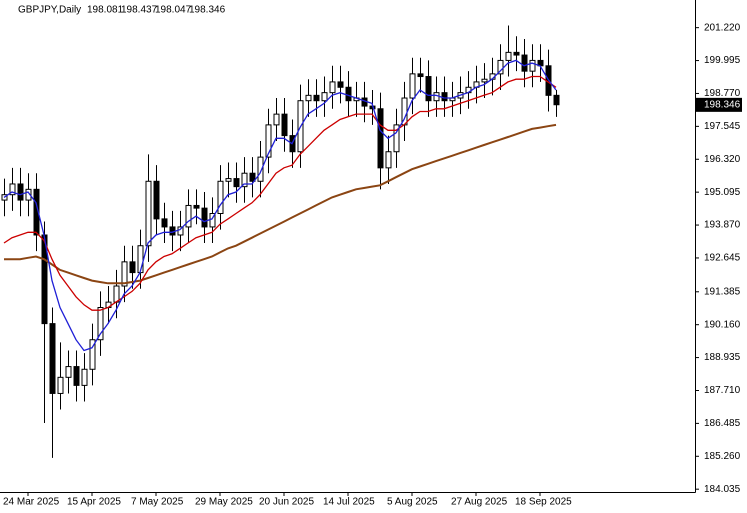 This screenshot has width=747, height=513. What do you see at coordinates (722, 225) in the screenshot?
I see `y-tick-label: 193.870` at bounding box center [722, 225].